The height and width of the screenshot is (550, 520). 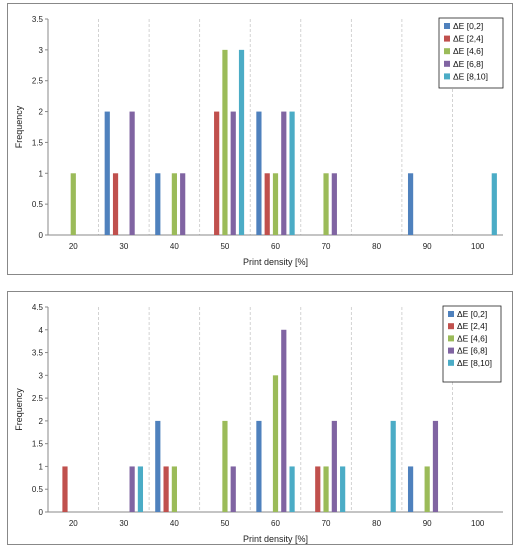 What do you see at coordinates (472, 344) in the screenshot?
I see `legend-box` at bounding box center [472, 344].